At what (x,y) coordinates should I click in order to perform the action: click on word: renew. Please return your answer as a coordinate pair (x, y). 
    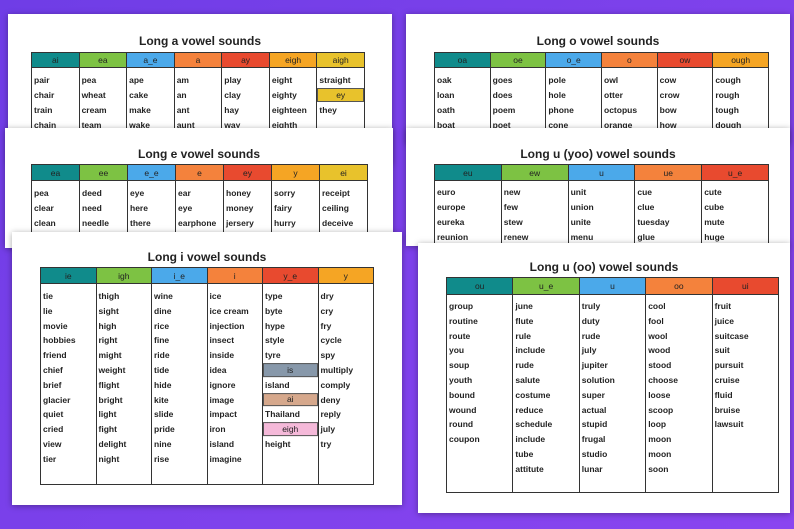
    Looking at the image, I should click on (516, 236).